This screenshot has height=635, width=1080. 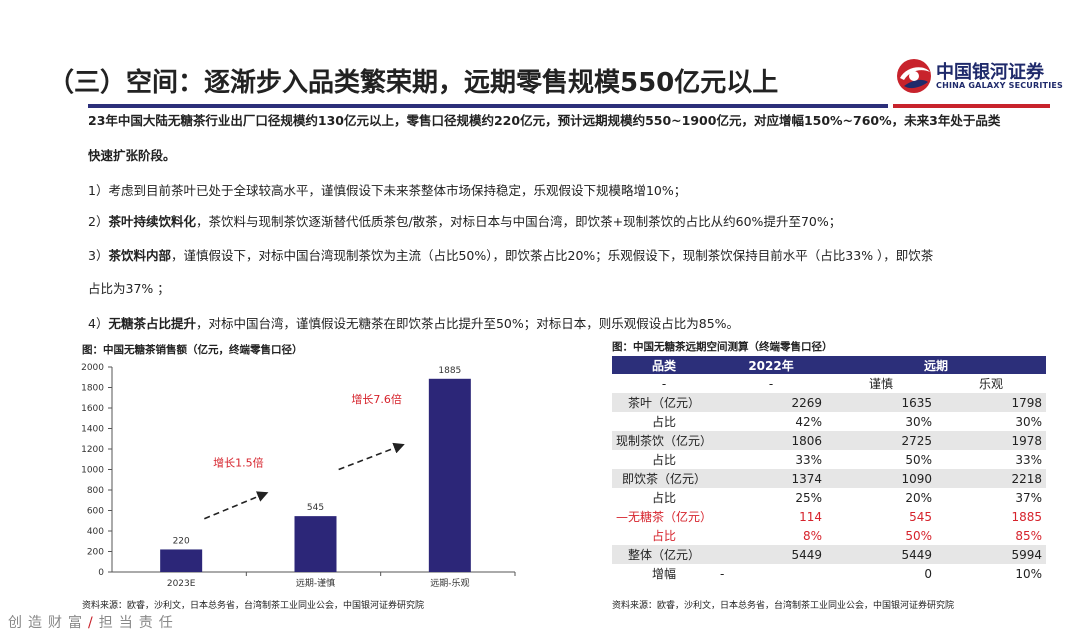 I want to click on table-header: 品类, so click(x=664, y=365).